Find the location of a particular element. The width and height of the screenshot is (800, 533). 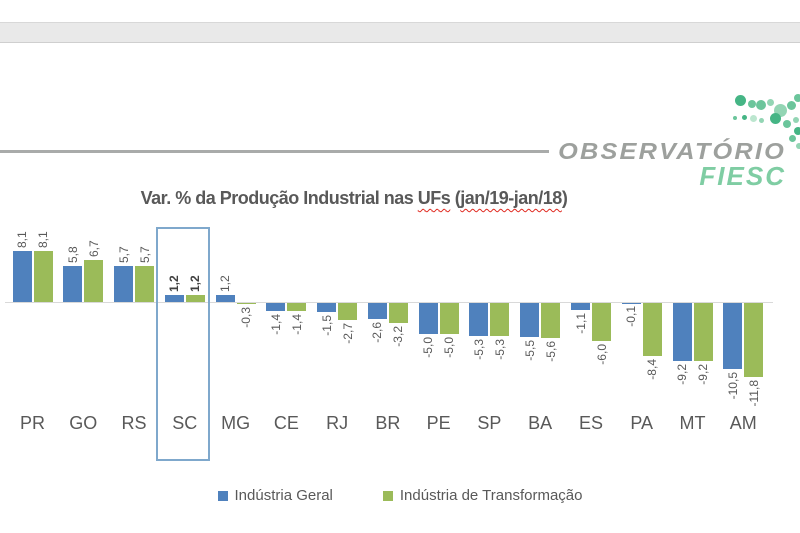

bar-geral-SP is located at coordinates (479, 319).